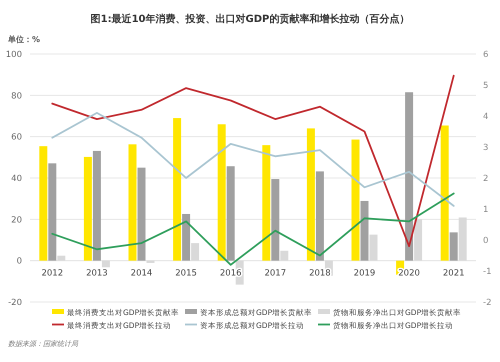 The image size is (500, 362). What do you see at coordinates (485, 179) in the screenshot?
I see `y2-tick-label: 2` at bounding box center [485, 179].